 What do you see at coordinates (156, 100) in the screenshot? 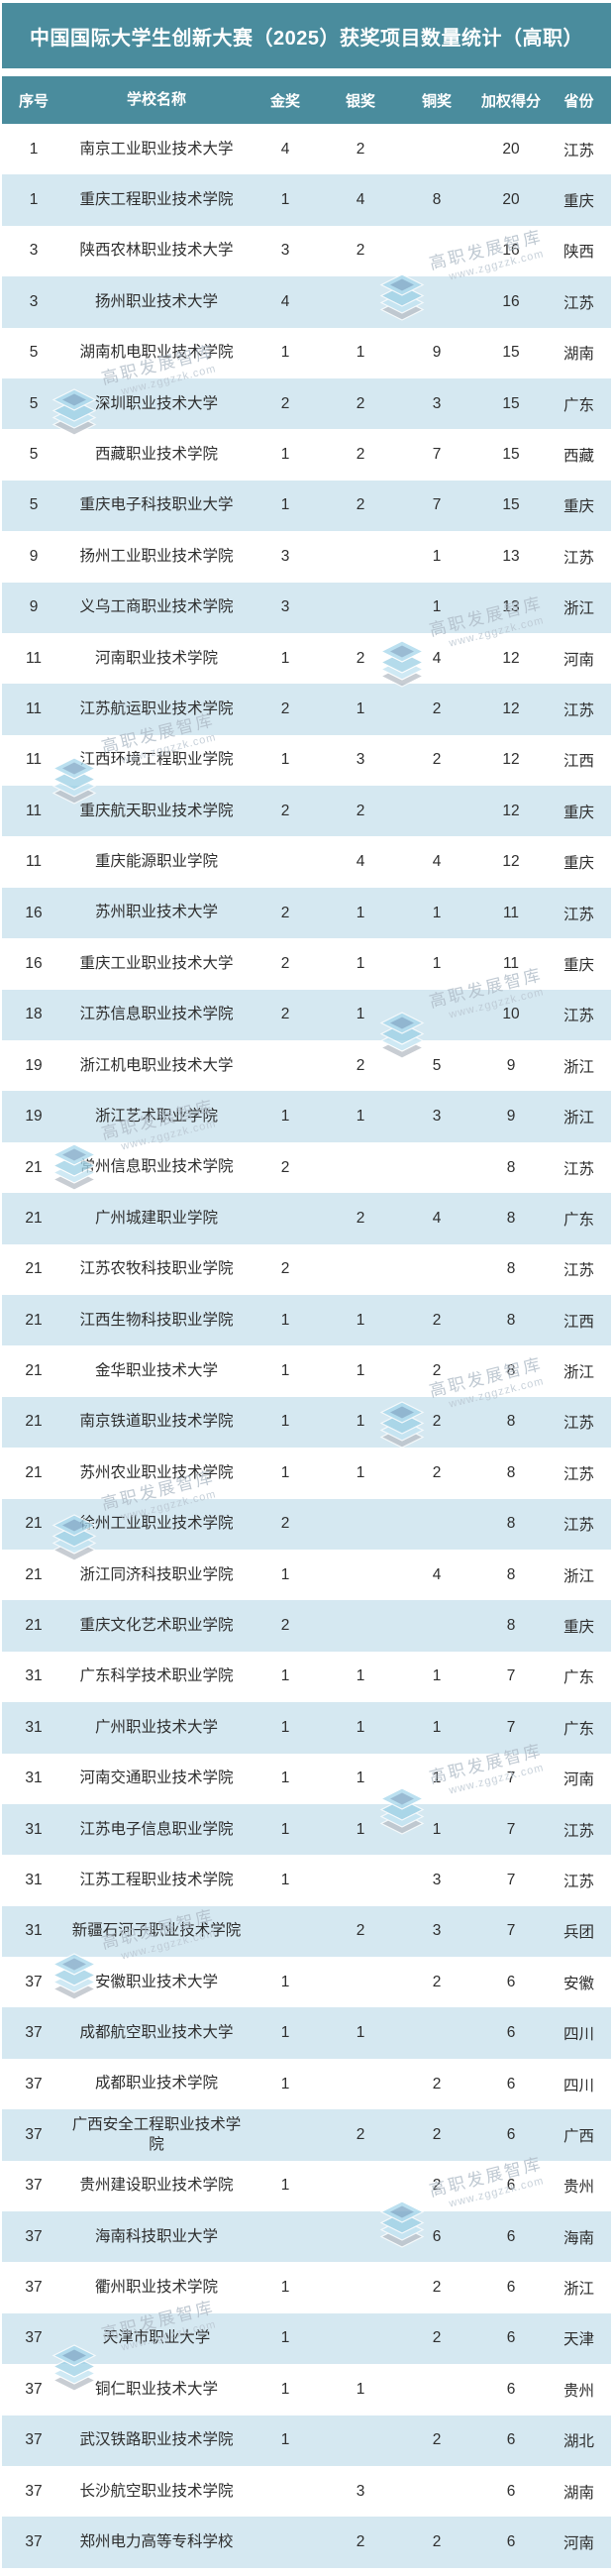
I see `column-header-school: 学校名称` at bounding box center [156, 100].